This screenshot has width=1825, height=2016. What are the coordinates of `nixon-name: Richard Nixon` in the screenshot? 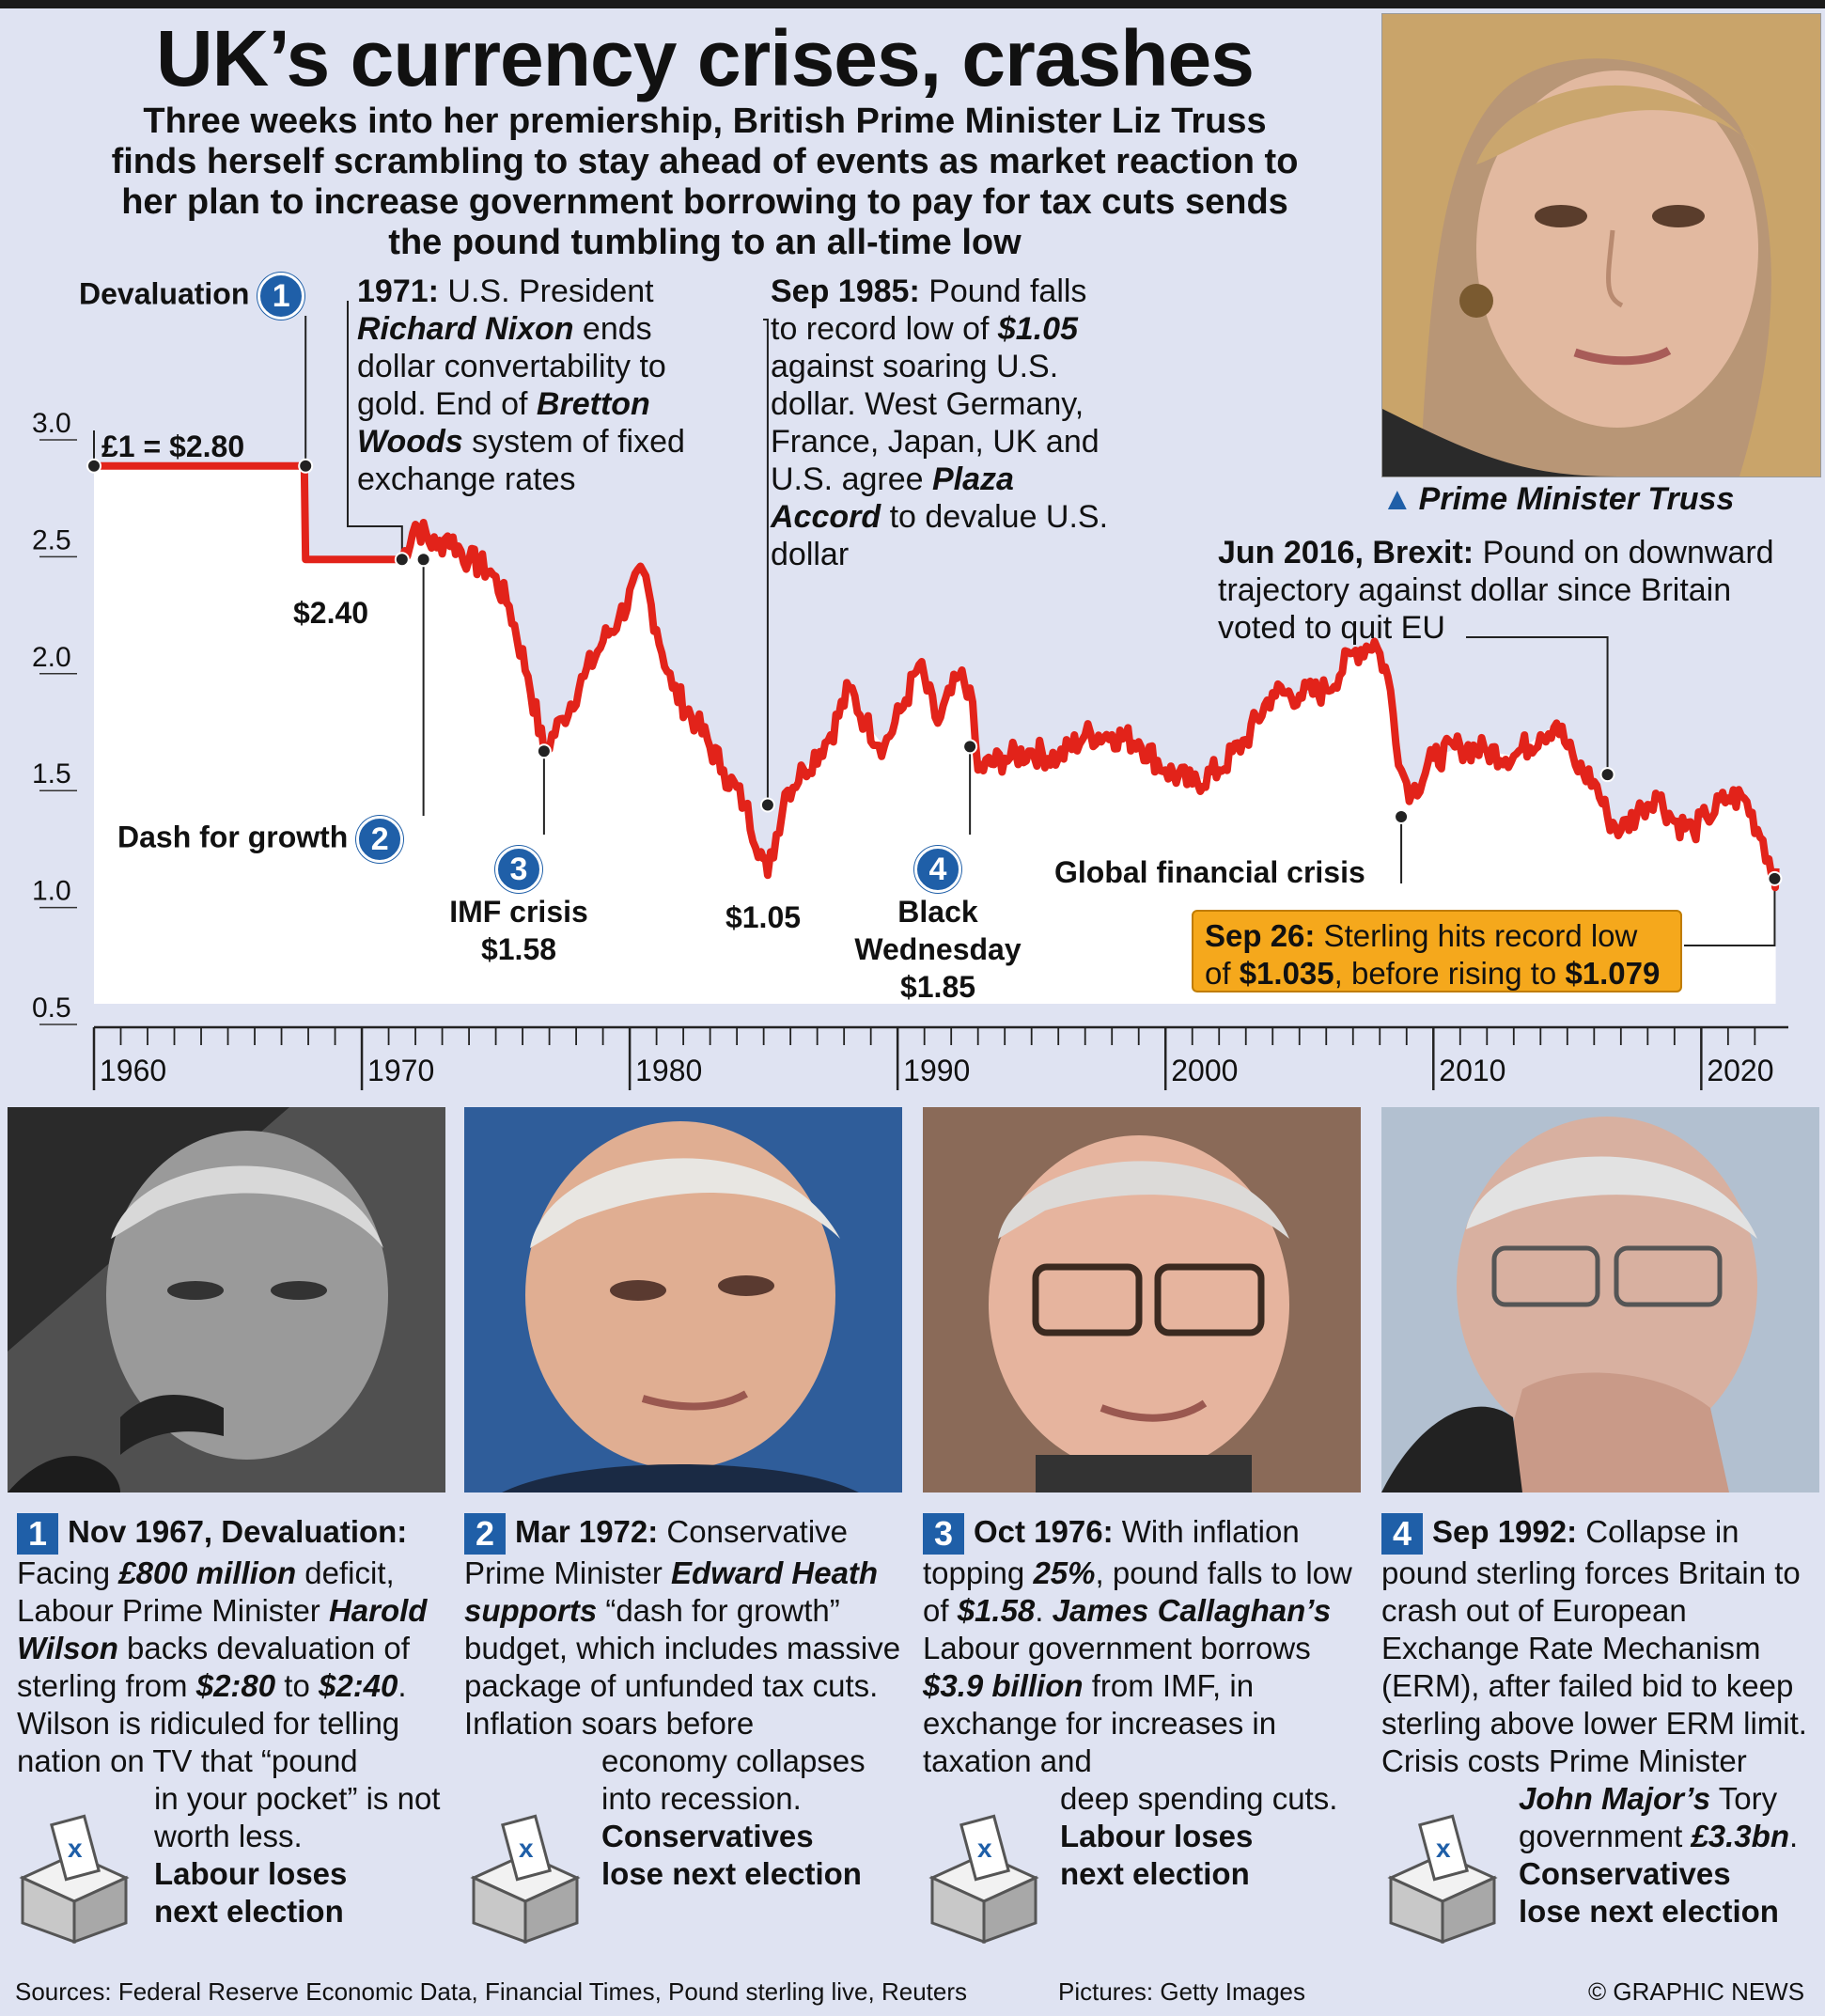 It's located at (465, 329).